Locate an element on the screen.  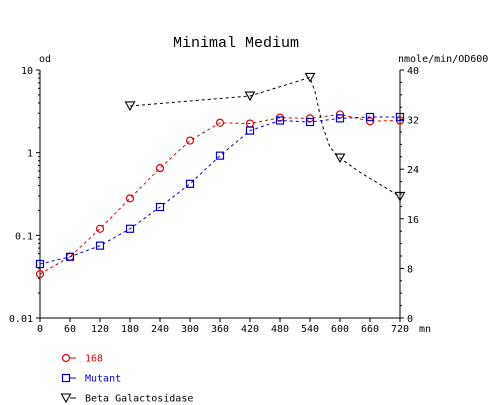
right-tick-label: 40 is located at coordinates (413, 71).